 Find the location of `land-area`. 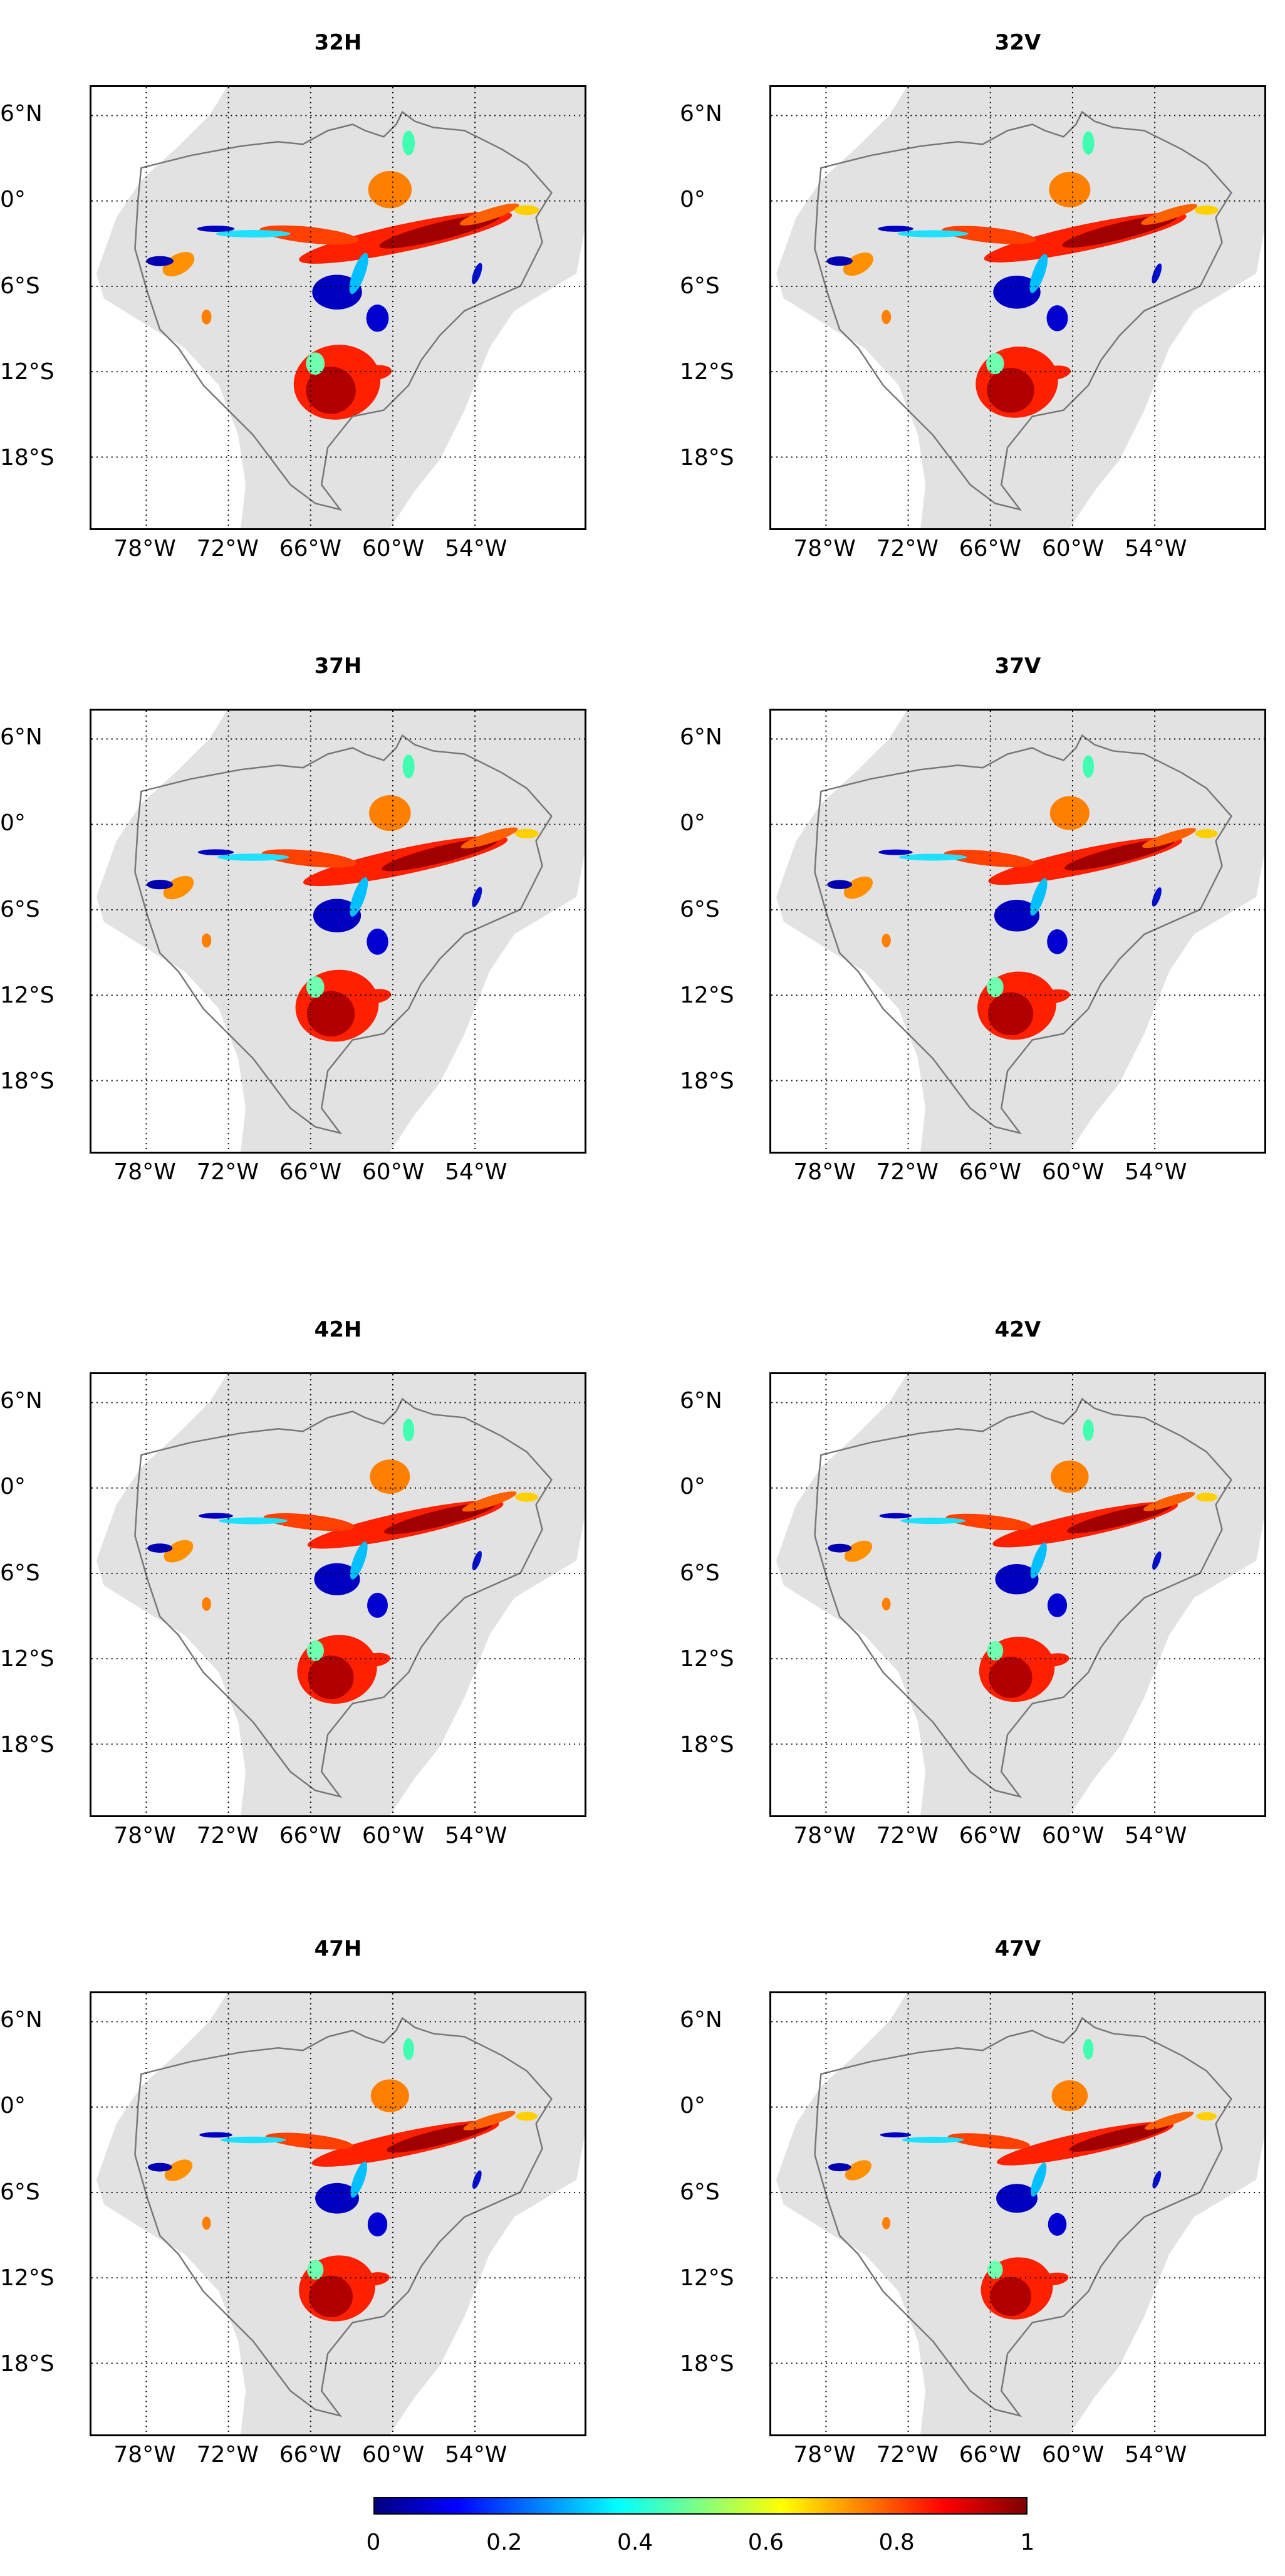

land-area is located at coordinates (1020, 1594).